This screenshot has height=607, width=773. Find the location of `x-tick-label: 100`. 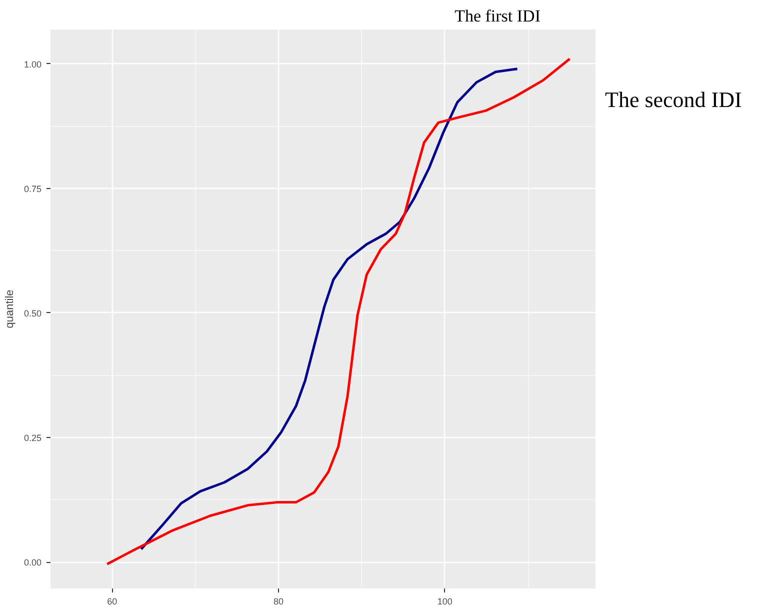

x-tick-label: 100 is located at coordinates (444, 601).